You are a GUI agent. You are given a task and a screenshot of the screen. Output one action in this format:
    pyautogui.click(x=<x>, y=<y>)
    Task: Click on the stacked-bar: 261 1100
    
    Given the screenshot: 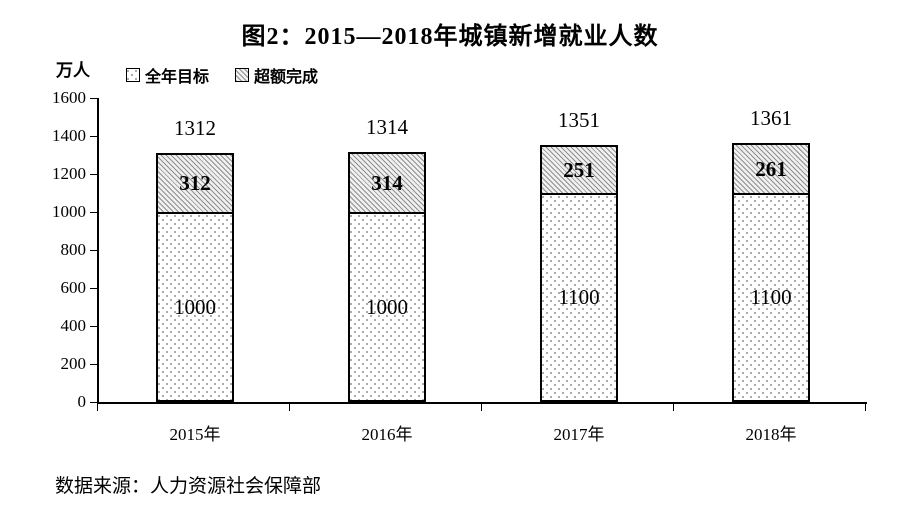 What is the action you would take?
    pyautogui.click(x=771, y=272)
    